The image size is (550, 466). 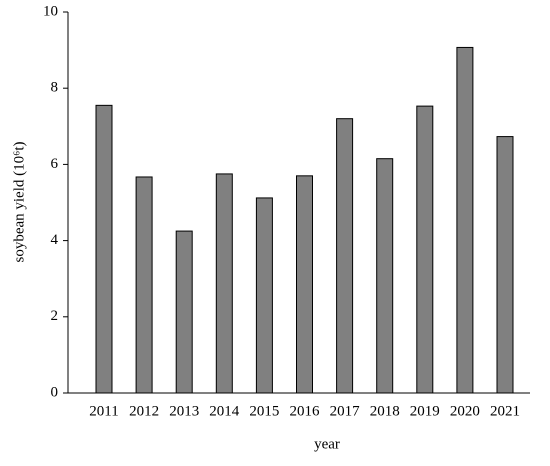 I want to click on x-tick-label: 2013, so click(x=184, y=411).